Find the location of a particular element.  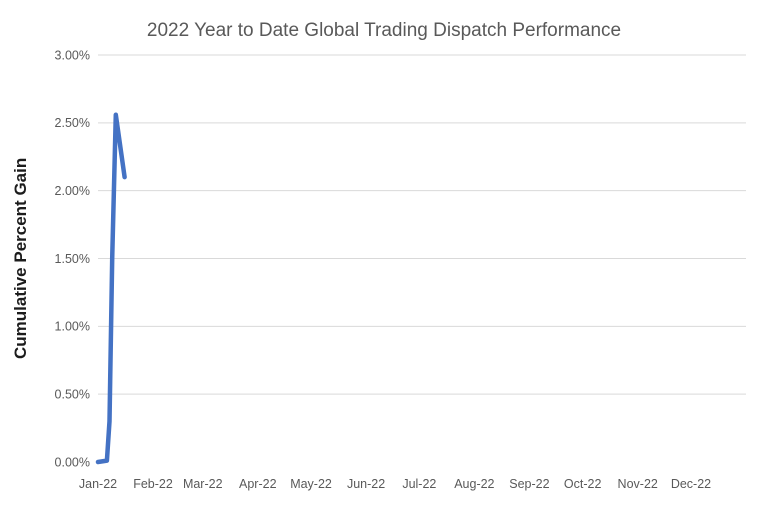

x-tick-label: Oct-22 is located at coordinates (583, 484).